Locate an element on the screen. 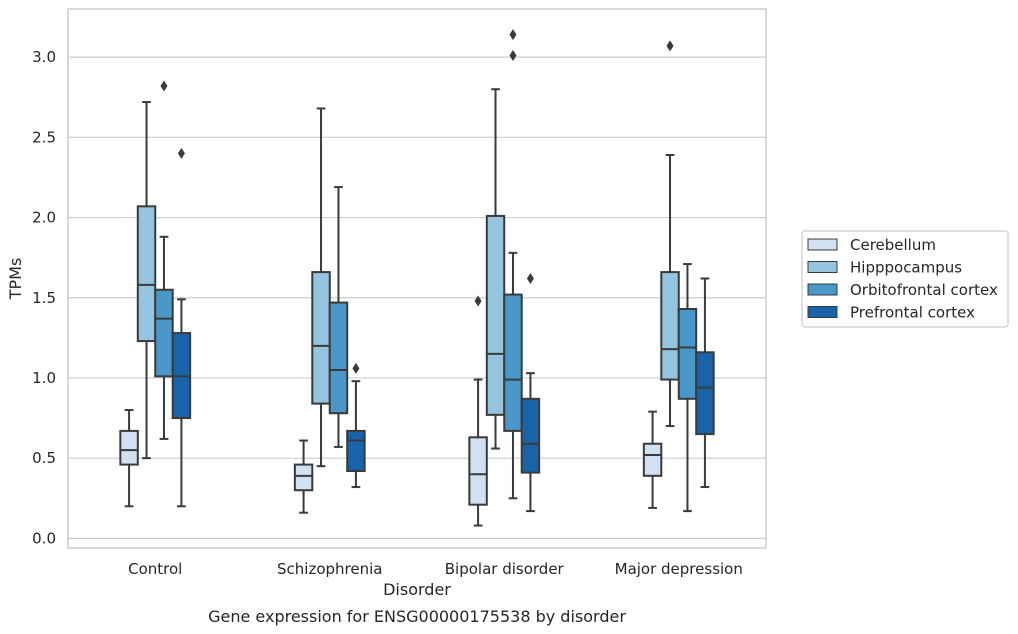  x-tick-label: Bipolar disorder is located at coordinates (505, 569).